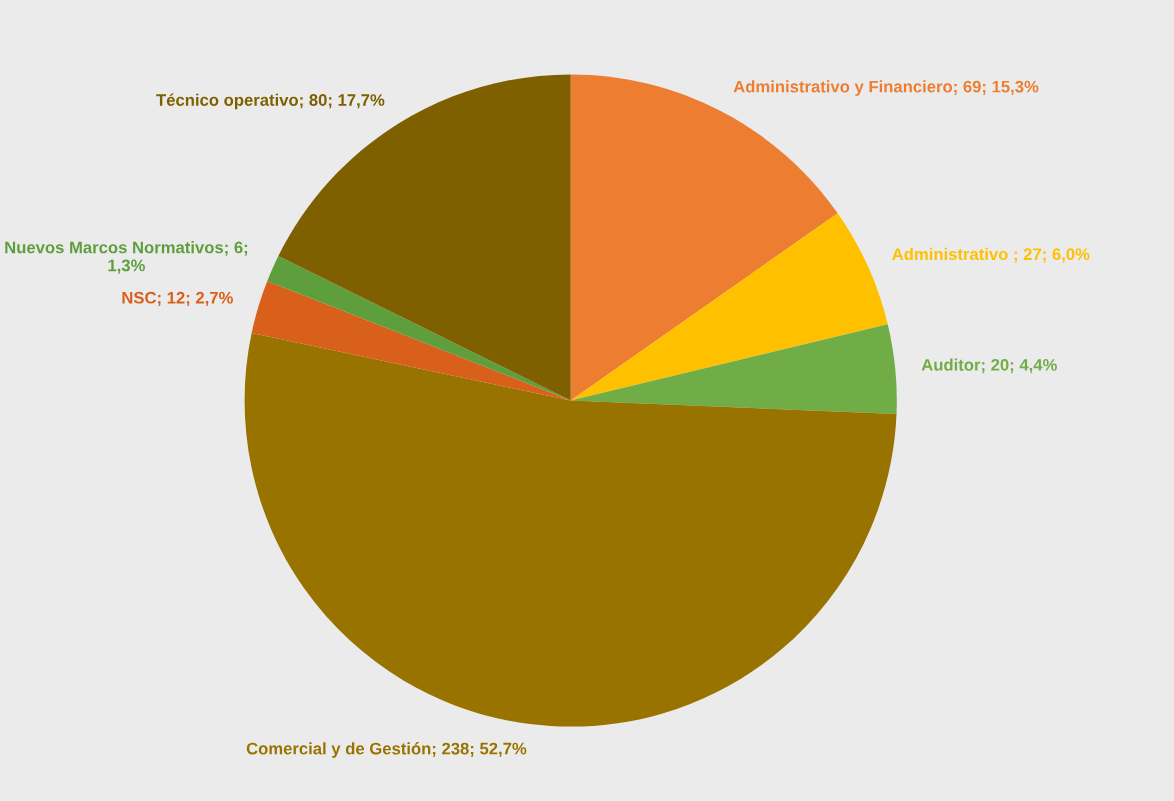  What do you see at coordinates (270, 101) in the screenshot?
I see `slice-label: Técnico operativo; 80; 17,7%` at bounding box center [270, 101].